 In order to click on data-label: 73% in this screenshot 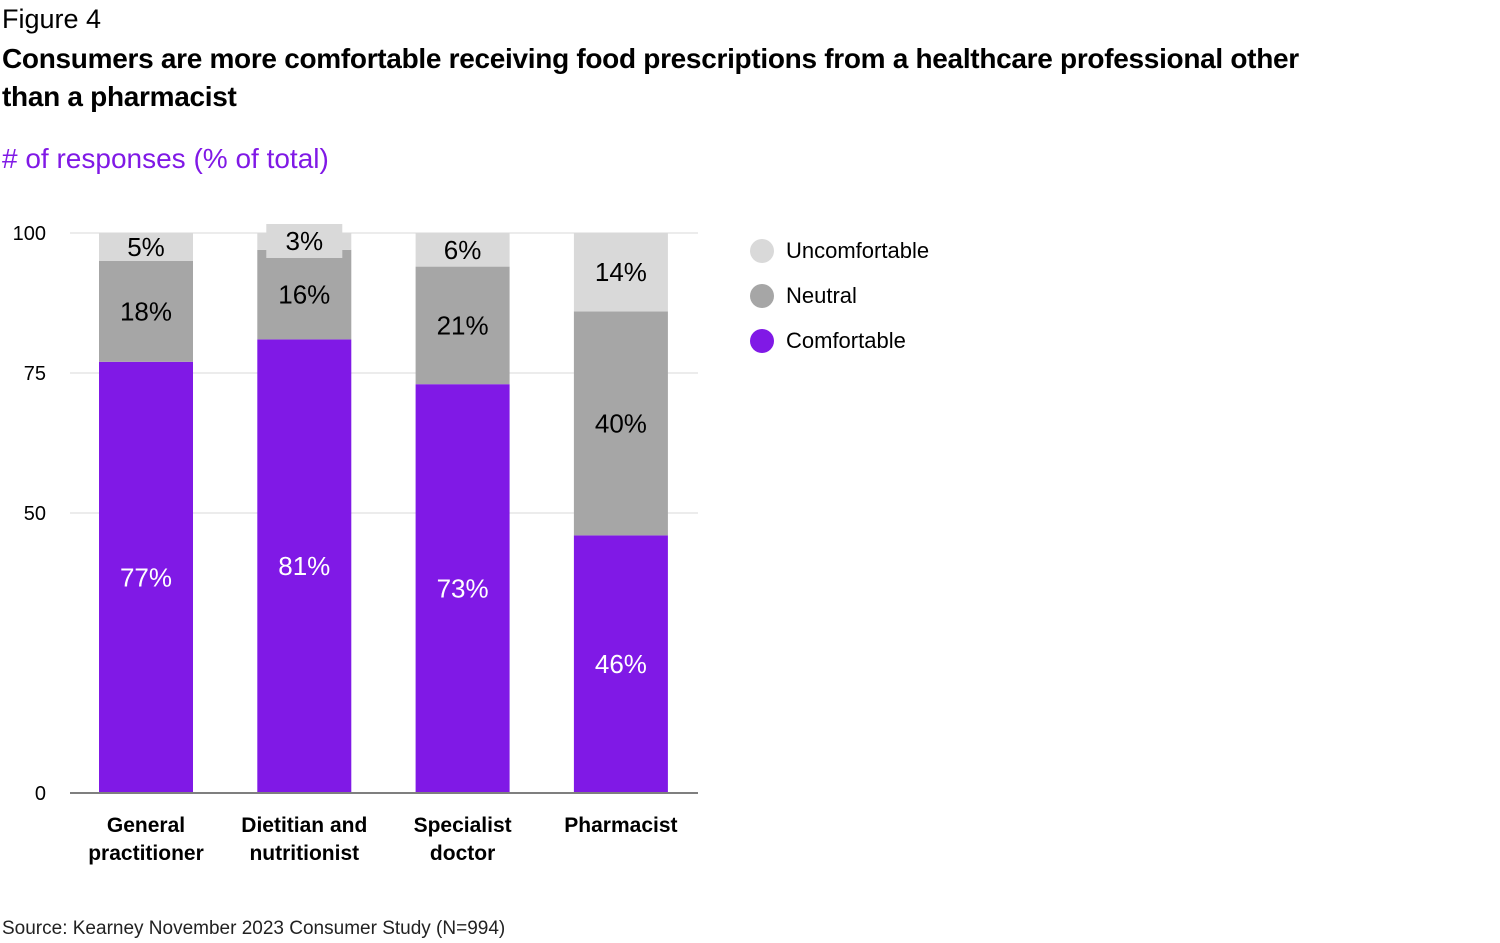, I will do `click(463, 589)`.